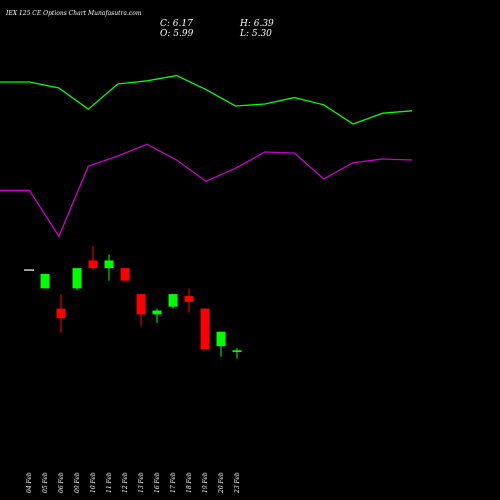 The width and height of the screenshot is (500, 500). Describe the element at coordinates (45, 482) in the screenshot. I see `x-tick-label: 05 Feb` at that location.